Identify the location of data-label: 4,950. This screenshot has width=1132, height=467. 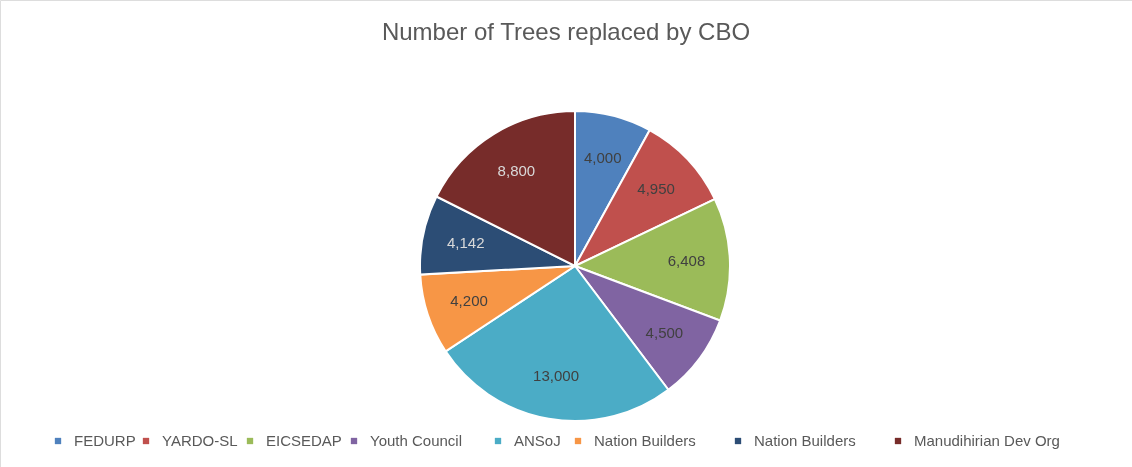
(656, 189).